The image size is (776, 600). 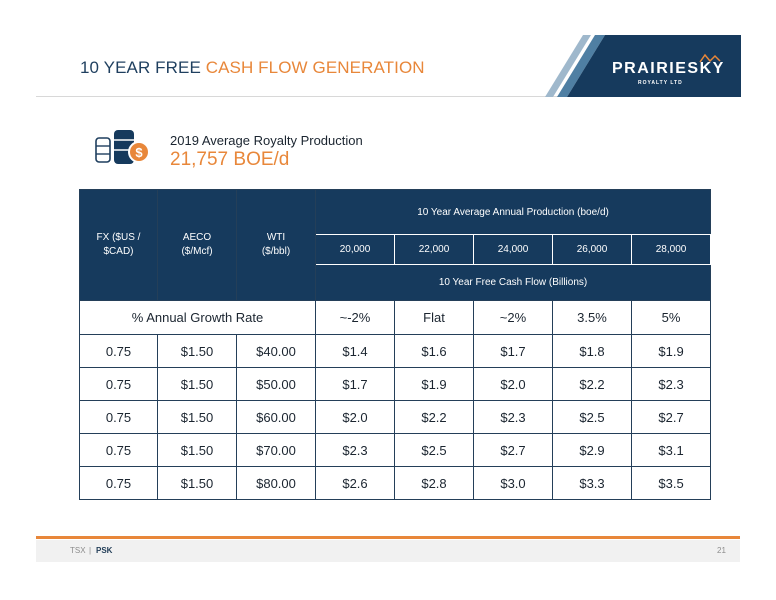 What do you see at coordinates (276, 417) in the screenshot?
I see `cell-wti: $60.00` at bounding box center [276, 417].